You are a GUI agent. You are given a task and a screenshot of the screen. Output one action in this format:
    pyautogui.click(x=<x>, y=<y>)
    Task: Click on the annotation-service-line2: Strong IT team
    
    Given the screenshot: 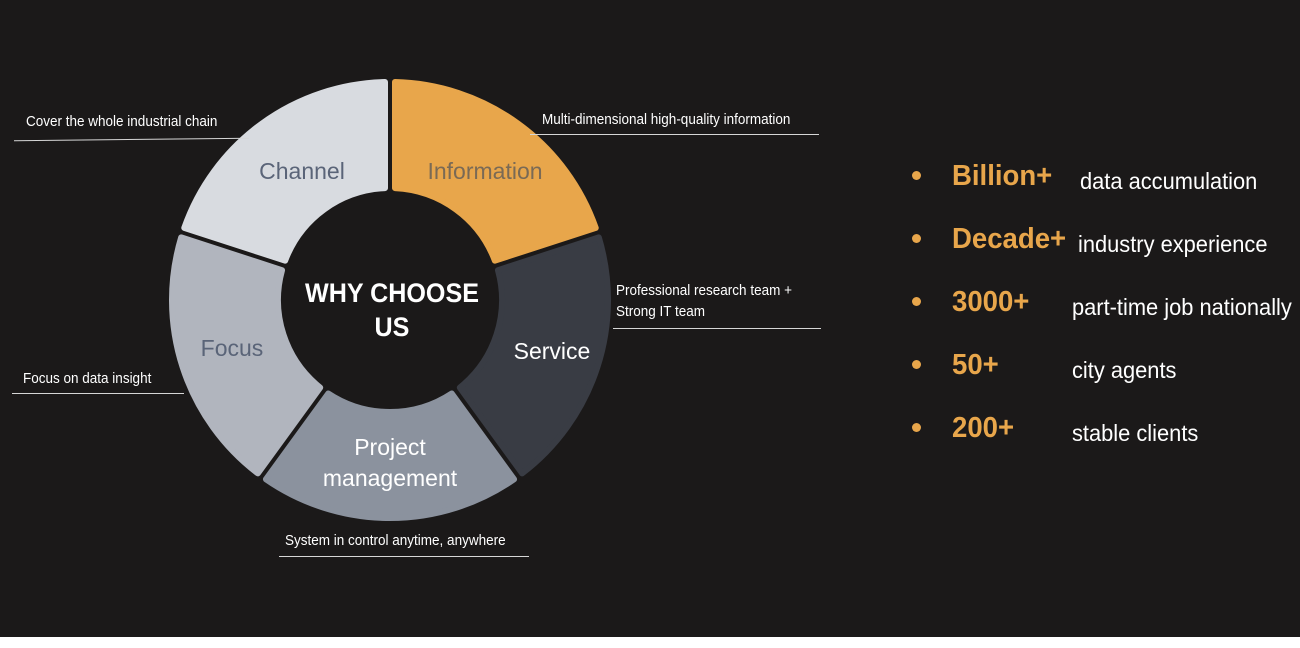 What is the action you would take?
    pyautogui.click(x=661, y=311)
    